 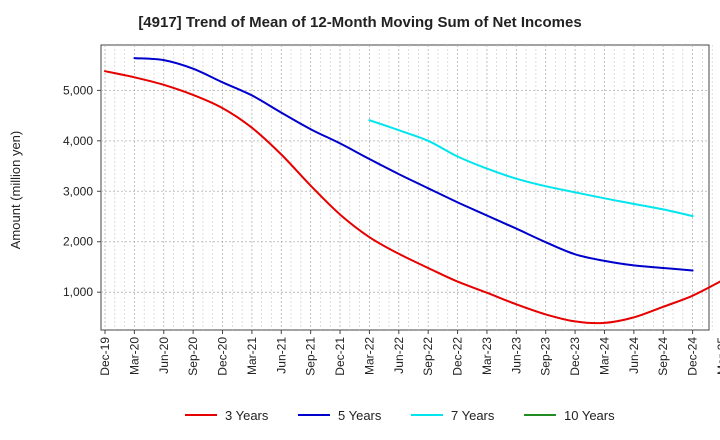 What do you see at coordinates (717, 356) in the screenshot?
I see `x-tick-label: Mar-25` at bounding box center [717, 356].